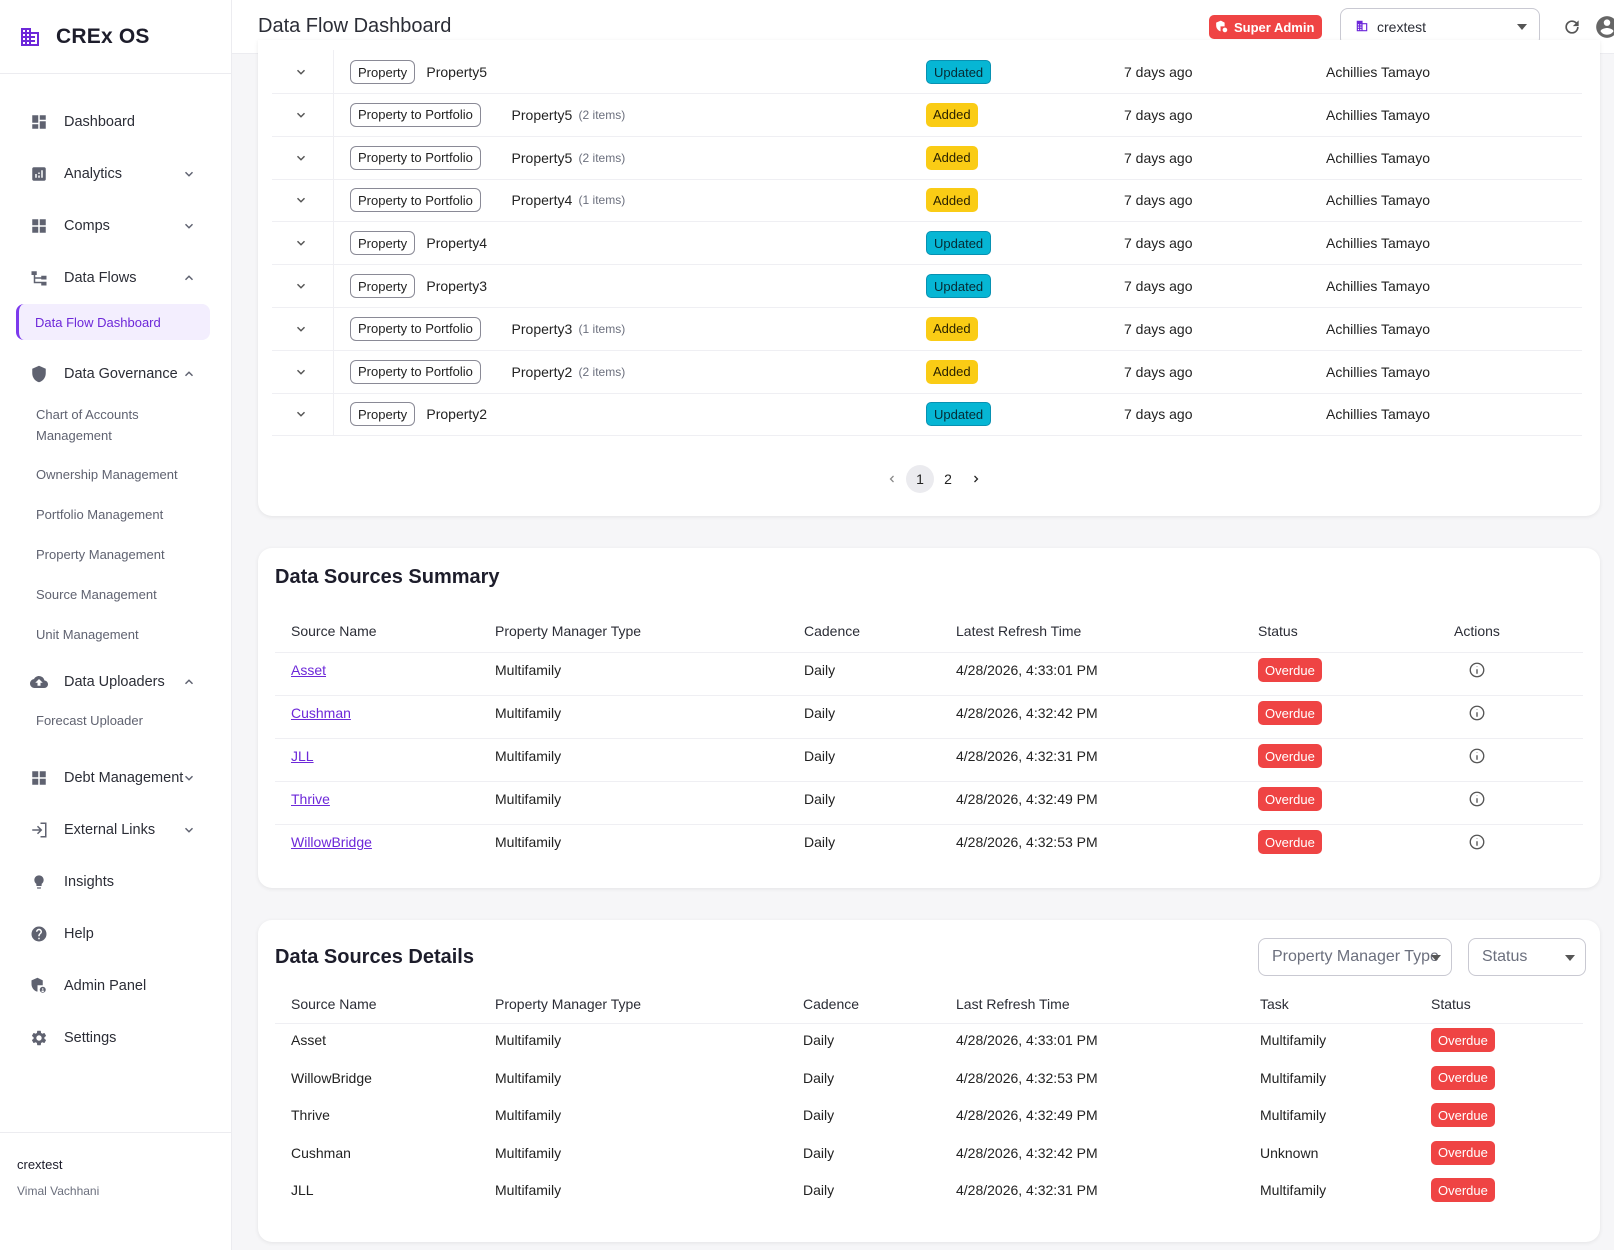  I want to click on sidebar-subitem-portfolio: Portfolio Management, so click(100, 514).